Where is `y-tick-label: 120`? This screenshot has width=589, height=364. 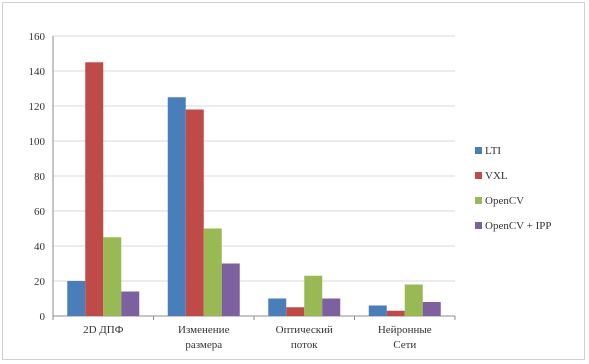
y-tick-label: 120 is located at coordinates (37, 107).